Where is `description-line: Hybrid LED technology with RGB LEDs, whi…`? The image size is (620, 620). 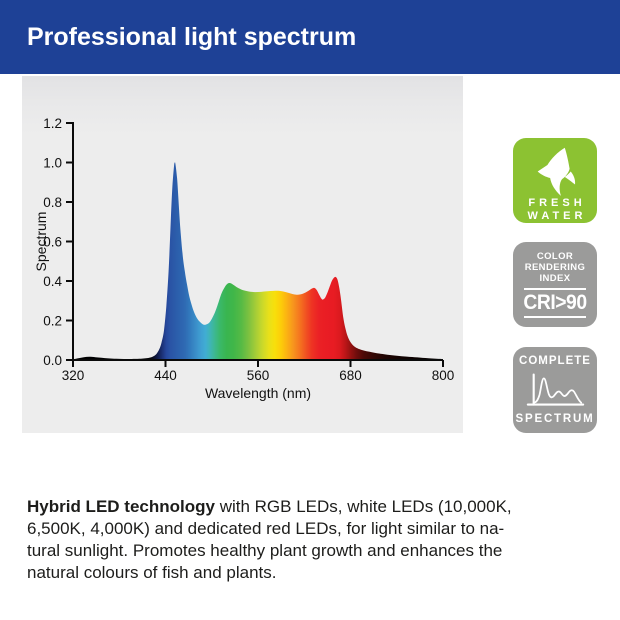
description-line: Hybrid LED technology with RGB LEDs, whi… is located at coordinates (269, 506).